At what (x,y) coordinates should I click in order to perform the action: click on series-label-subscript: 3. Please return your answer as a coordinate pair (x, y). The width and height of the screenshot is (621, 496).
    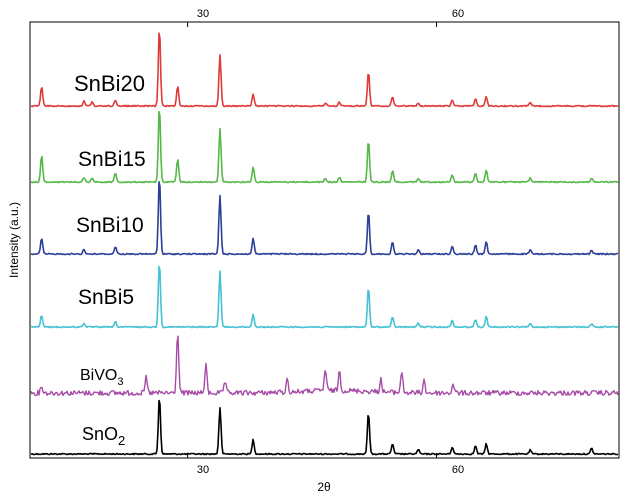
    Looking at the image, I should click on (120, 382).